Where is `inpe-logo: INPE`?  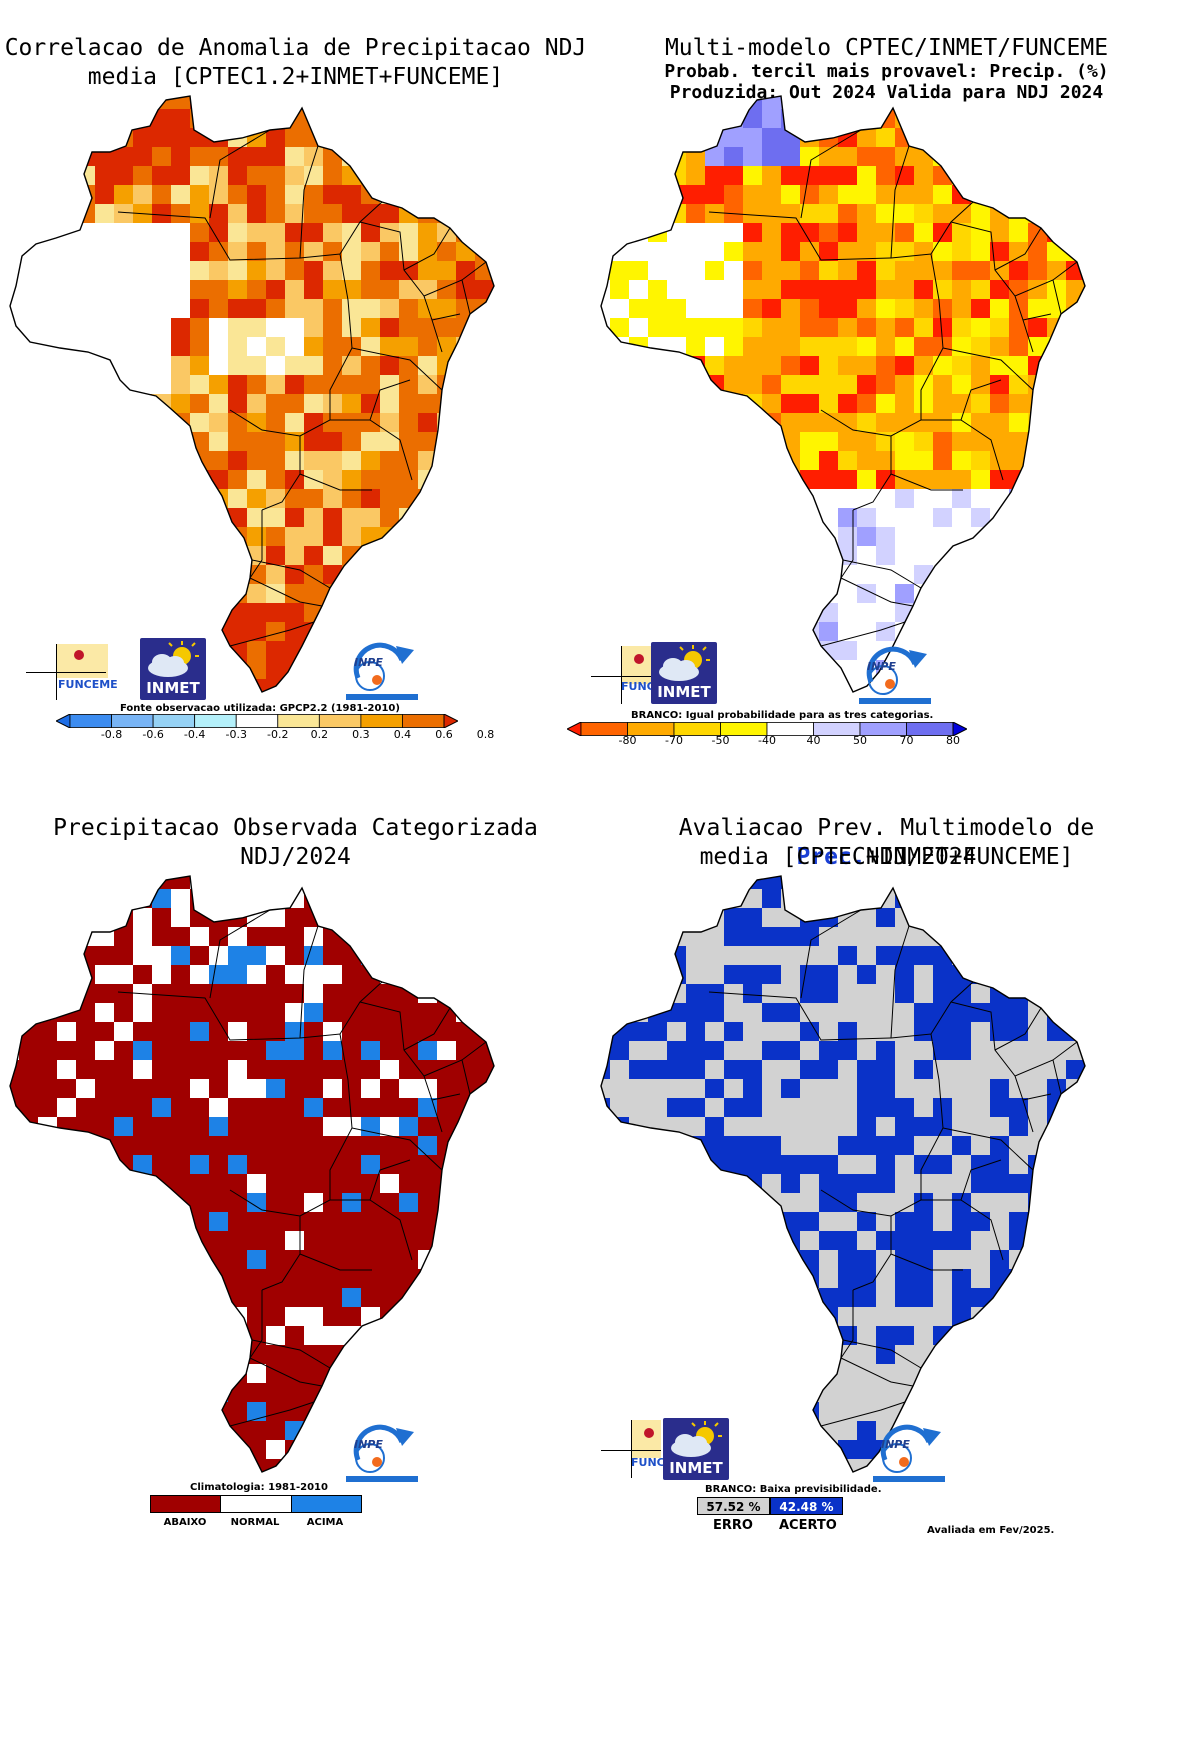
inpe-logo: INPE is located at coordinates (909, 1452).